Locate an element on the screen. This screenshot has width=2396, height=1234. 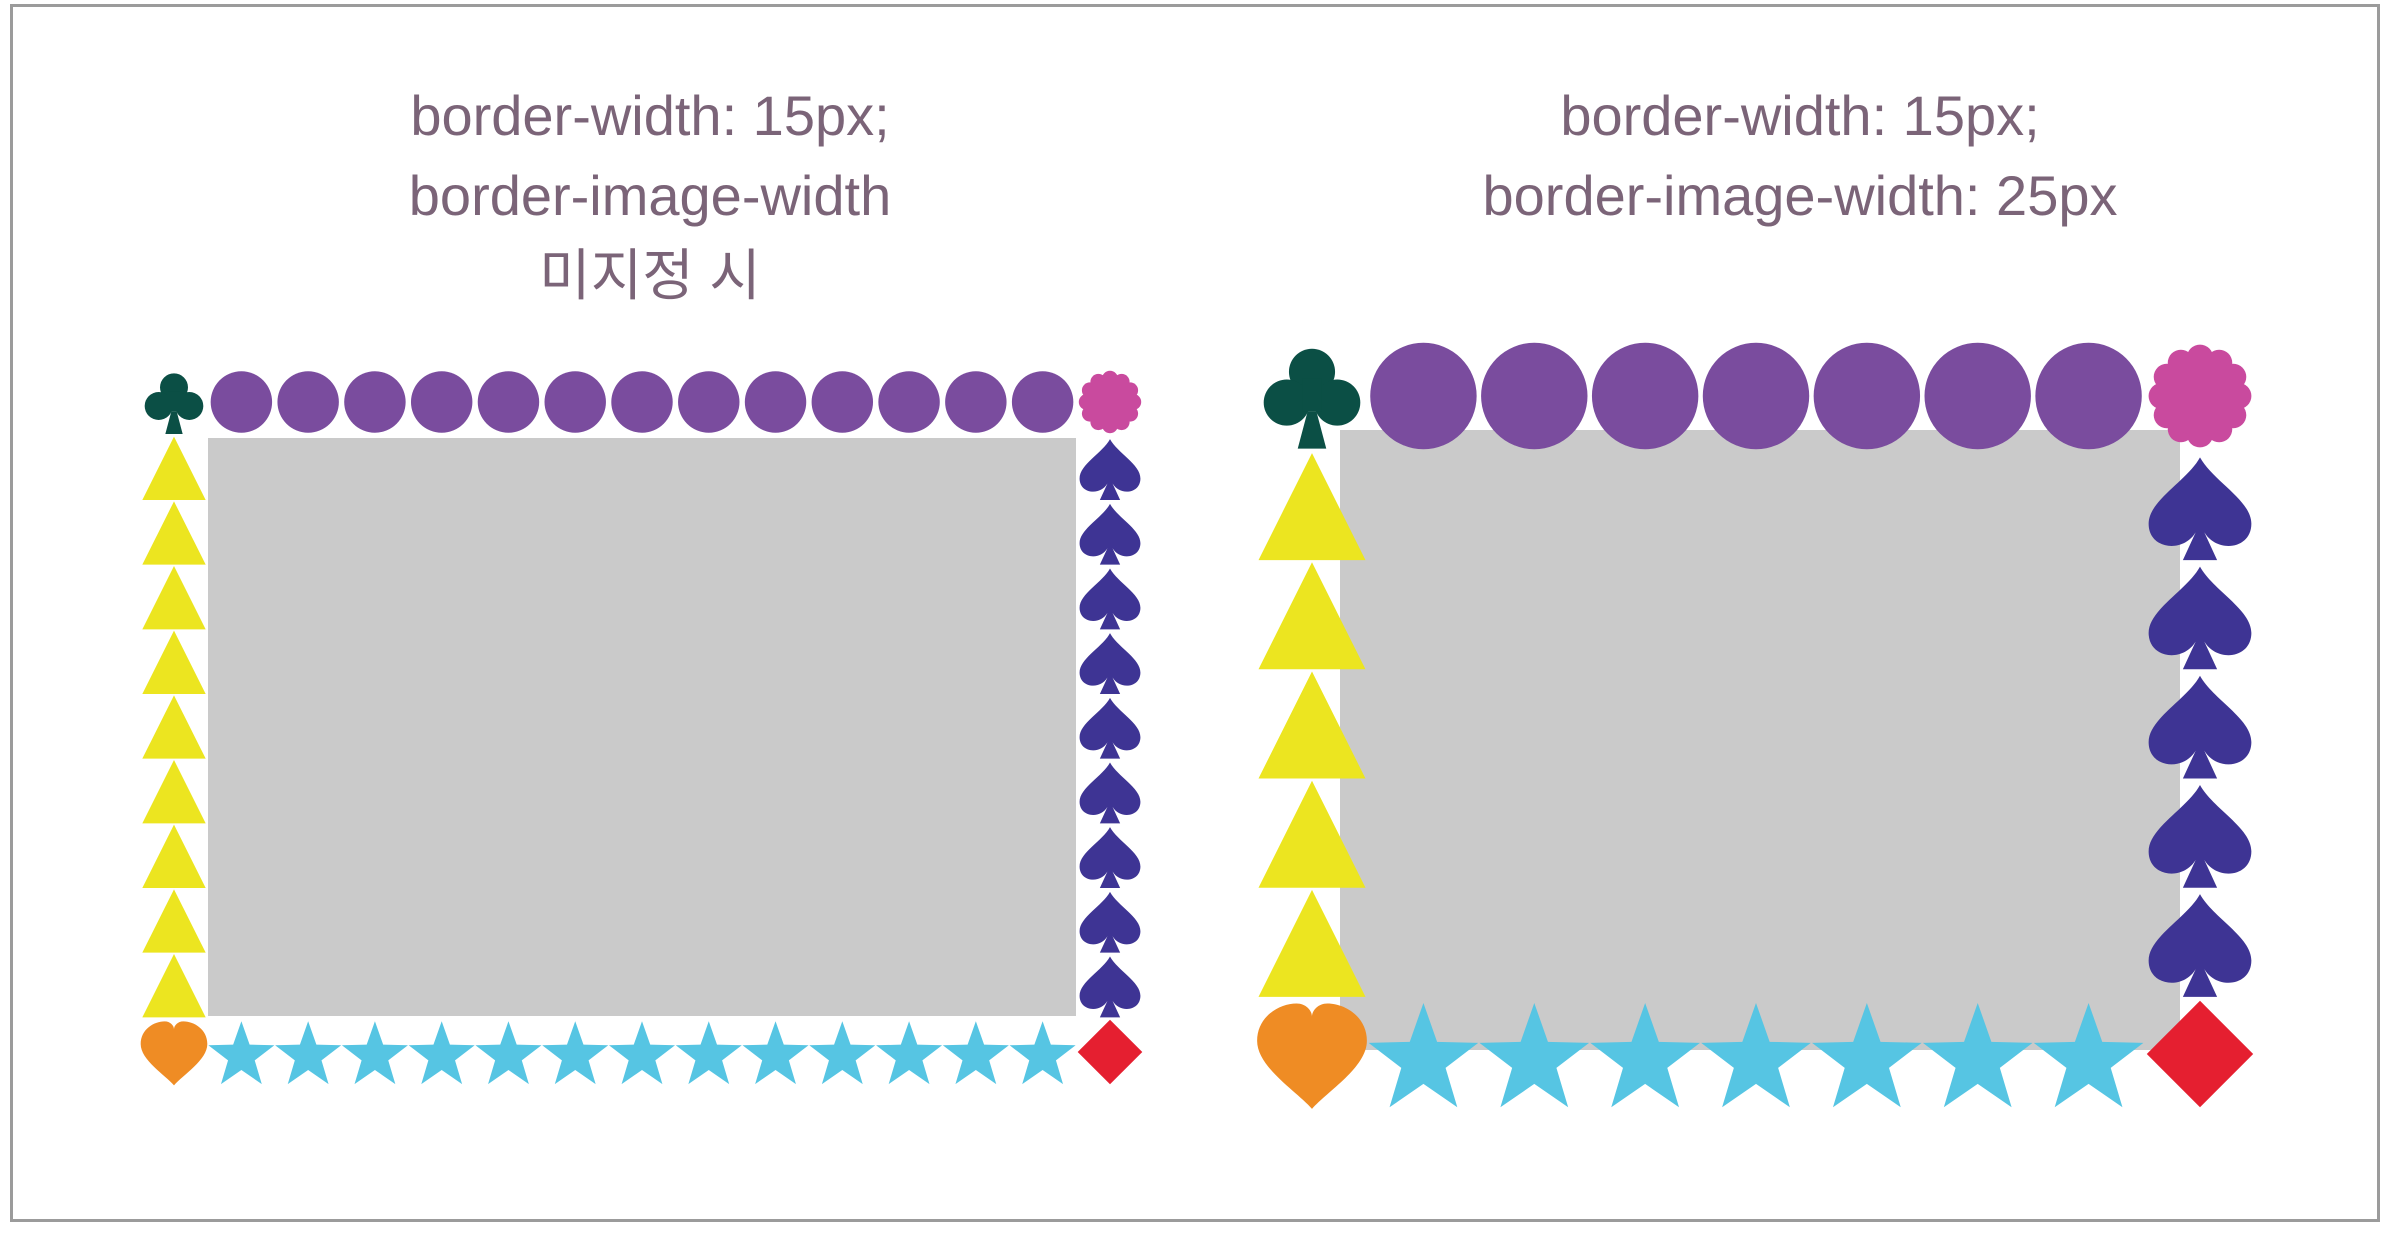
caption-line: border-image-width is located at coordinates (650, 195).